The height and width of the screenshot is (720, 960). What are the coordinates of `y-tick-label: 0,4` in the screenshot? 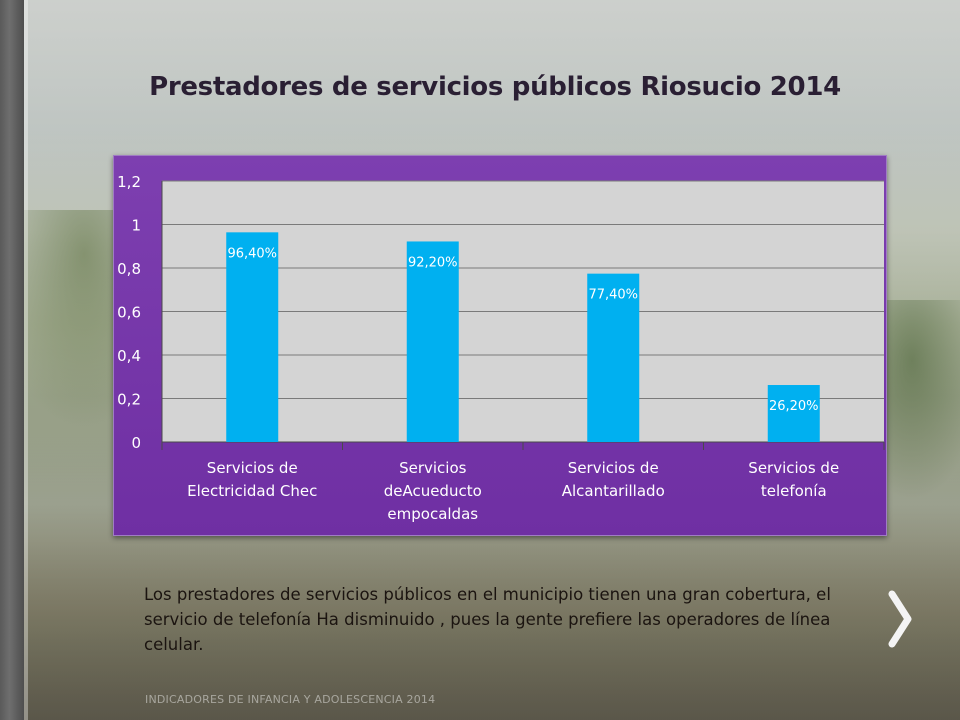 It's located at (129, 356).